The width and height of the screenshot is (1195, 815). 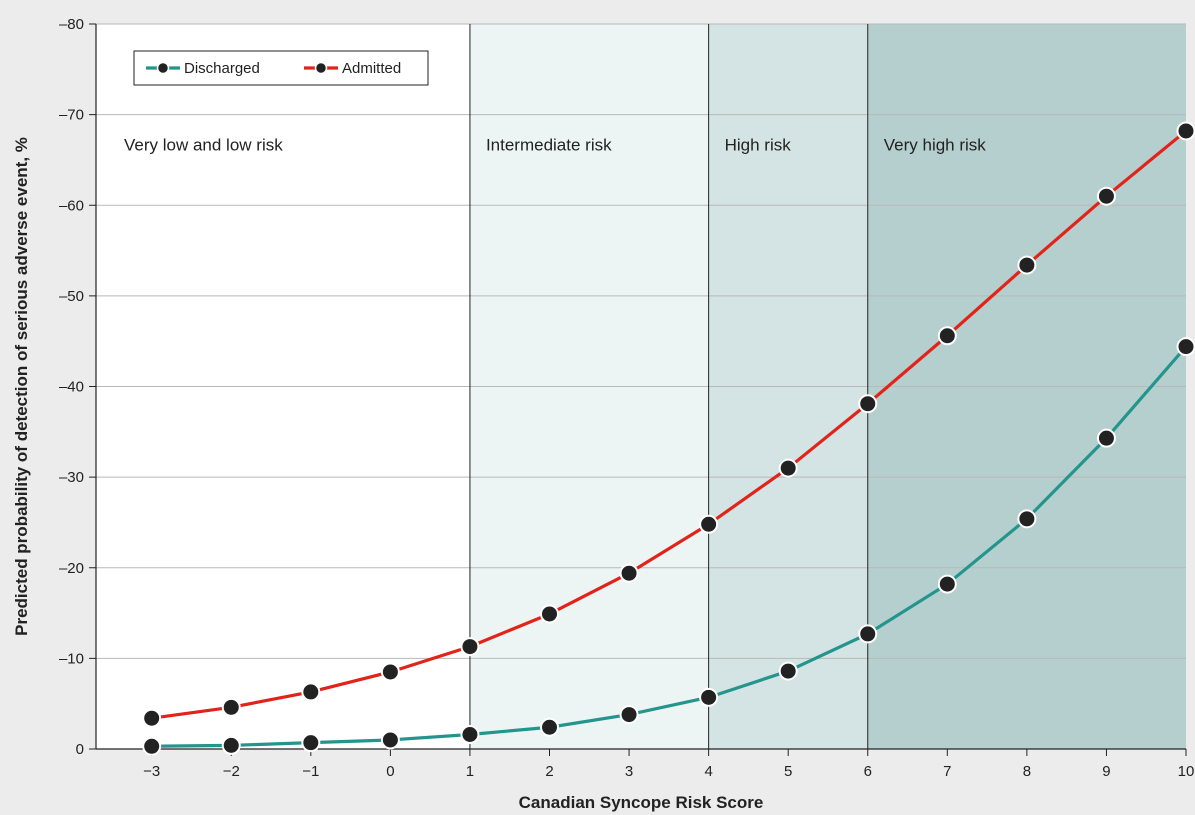 What do you see at coordinates (371, 68) in the screenshot?
I see `legend-label-1: Admitted` at bounding box center [371, 68].